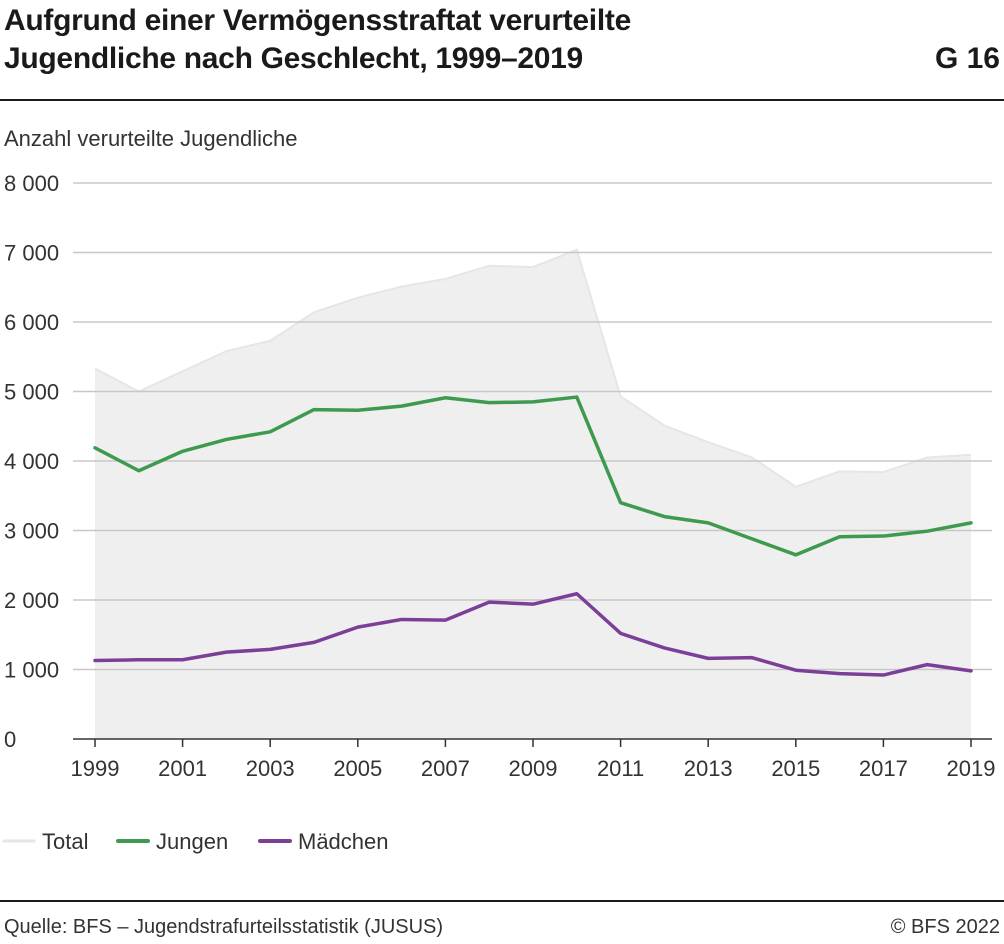 This screenshot has width=1004, height=944. What do you see at coordinates (708, 768) in the screenshot?
I see `x-tick-label-2013: 2013` at bounding box center [708, 768].